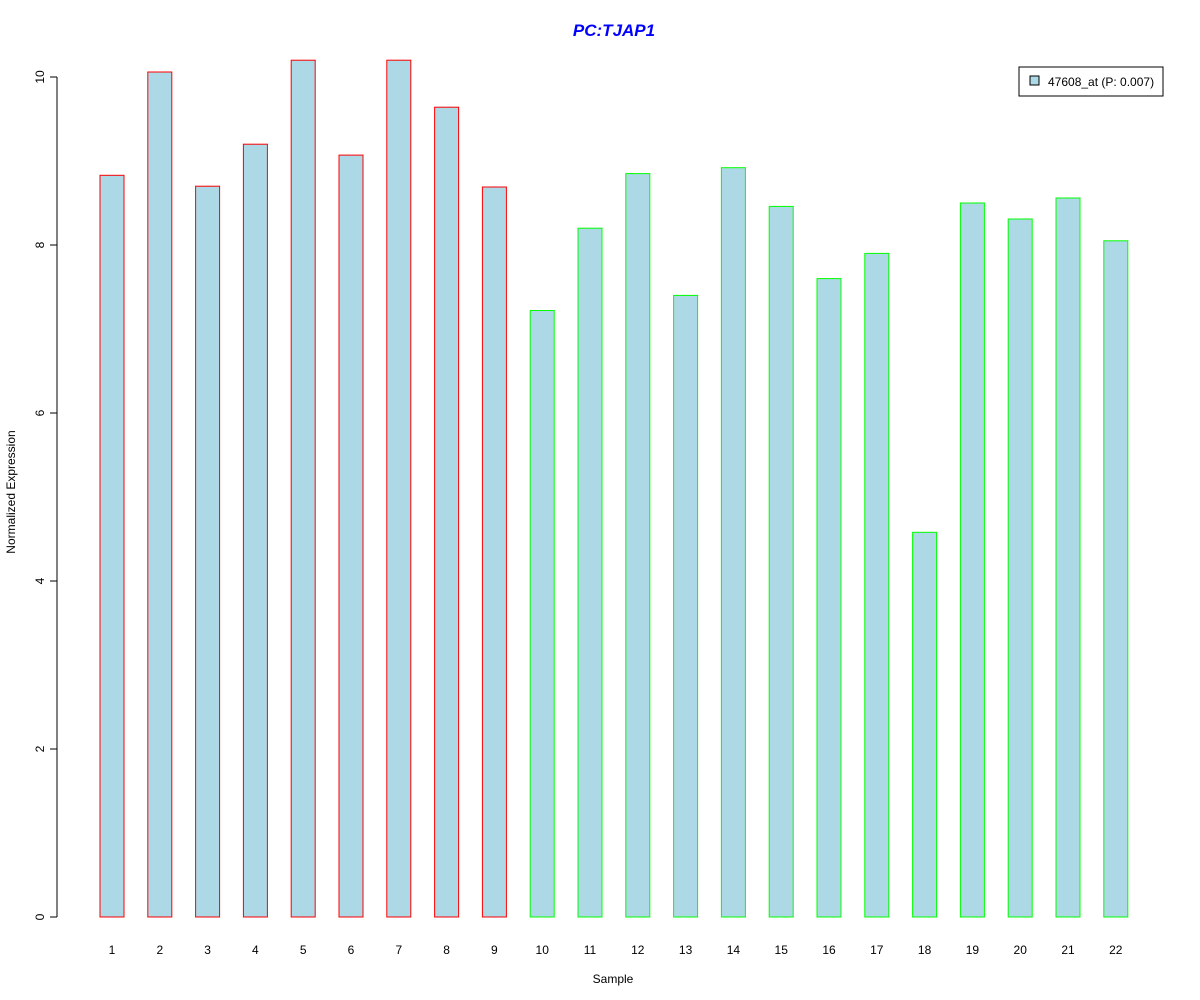 The width and height of the screenshot is (1200, 1000). Describe the element at coordinates (398, 950) in the screenshot. I see `x-tick-label: 7` at that location.